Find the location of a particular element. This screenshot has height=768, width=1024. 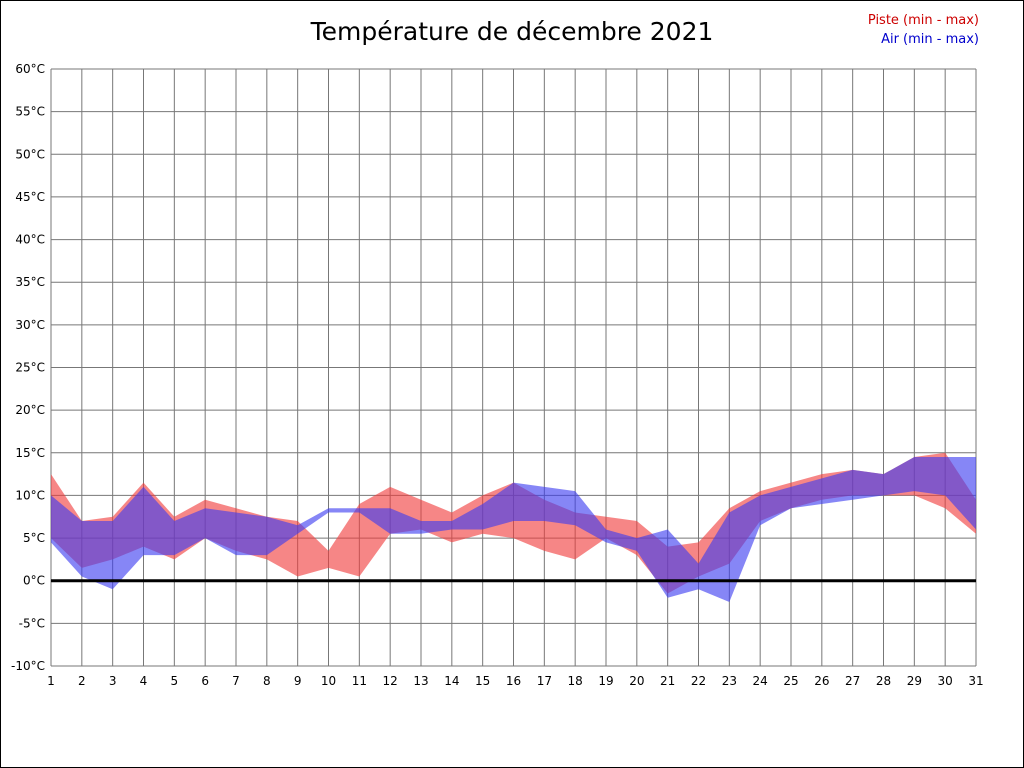

svg-text: 15°C is located at coordinates (30, 453).